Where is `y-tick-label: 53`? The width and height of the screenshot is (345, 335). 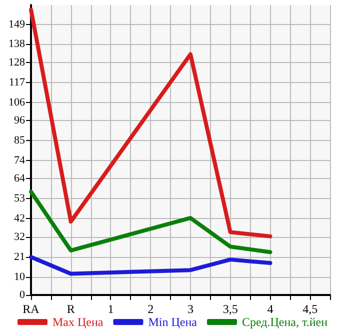
y-tick-label: 53 is located at coordinates (20, 198).